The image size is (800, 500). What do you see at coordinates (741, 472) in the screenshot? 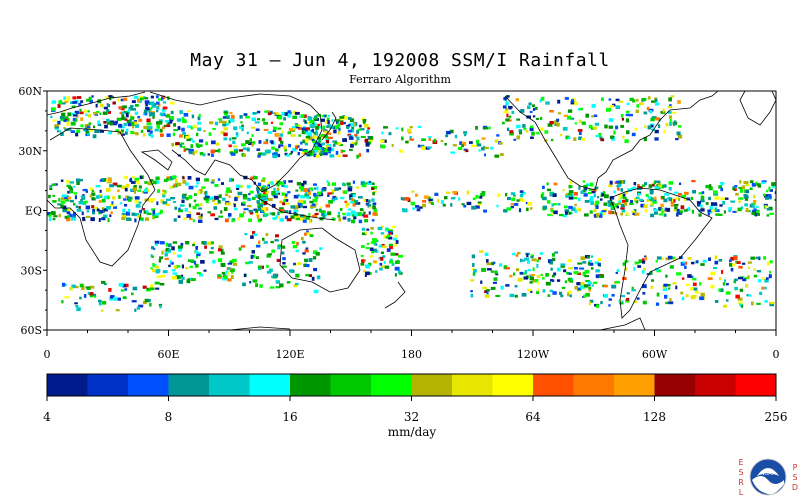
I see `side-letter: S` at bounding box center [741, 472].